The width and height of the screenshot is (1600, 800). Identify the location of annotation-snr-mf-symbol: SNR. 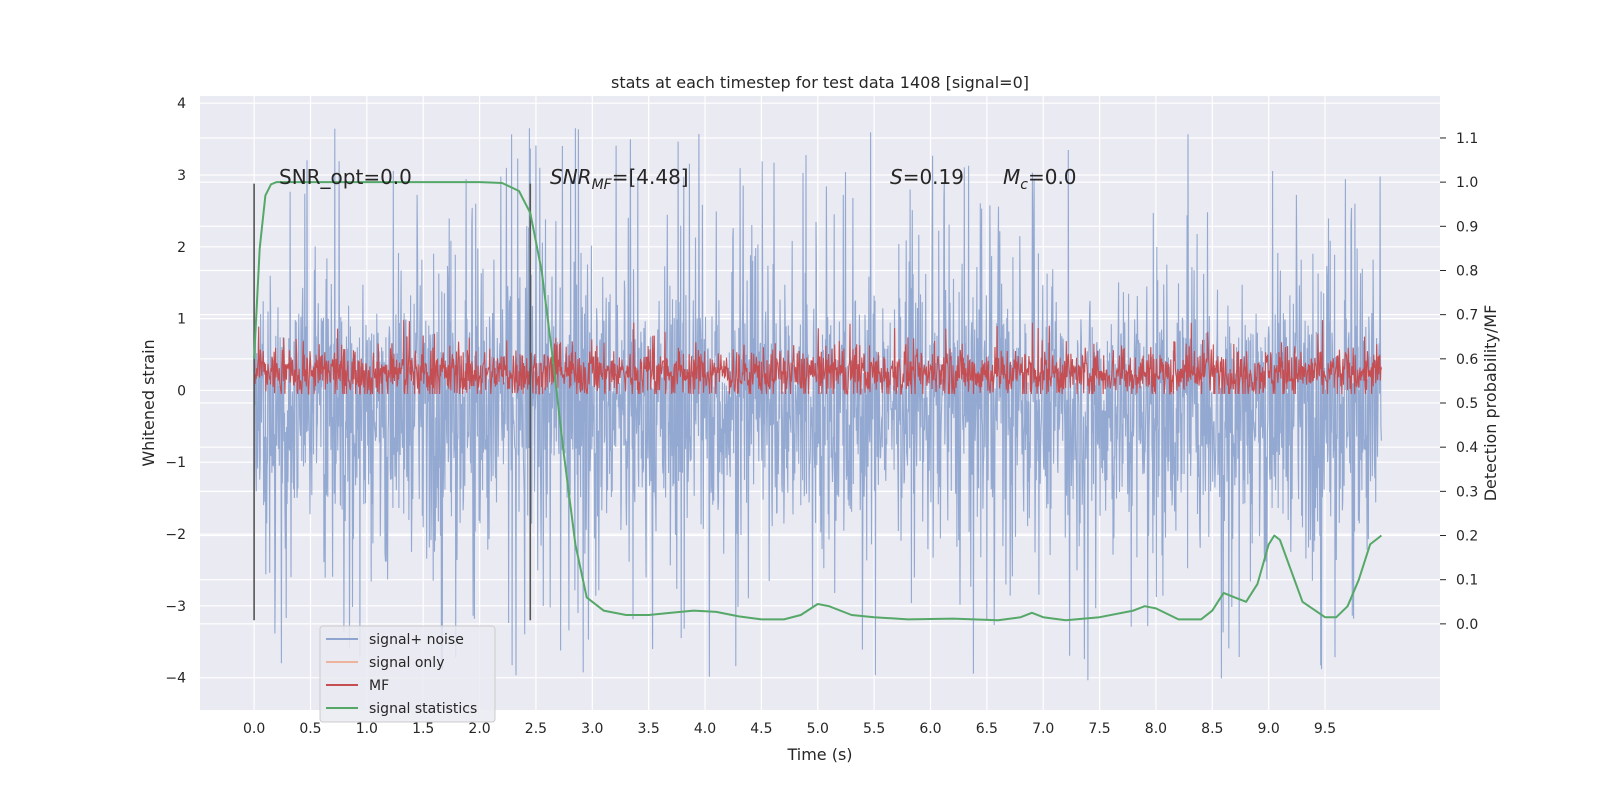
(571, 177).